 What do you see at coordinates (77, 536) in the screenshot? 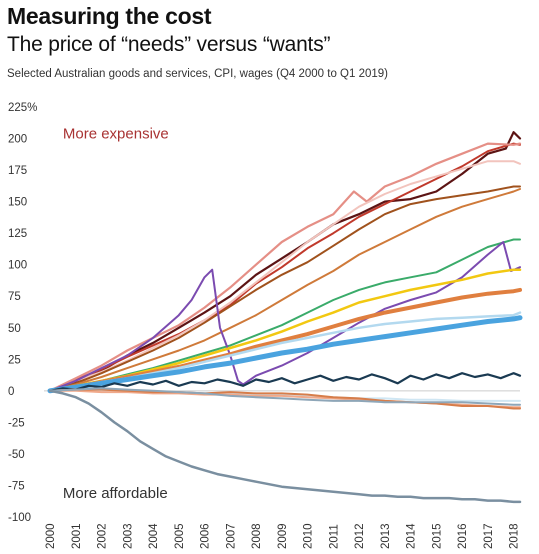
I see `x-tick-label: 2001` at bounding box center [77, 536].